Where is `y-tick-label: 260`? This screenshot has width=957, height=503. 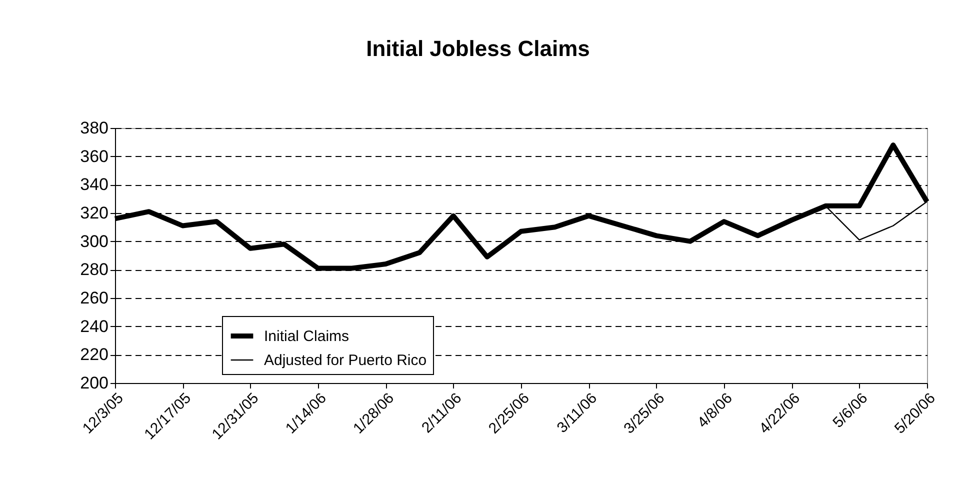 y-tick-label: 260 is located at coordinates (94, 298).